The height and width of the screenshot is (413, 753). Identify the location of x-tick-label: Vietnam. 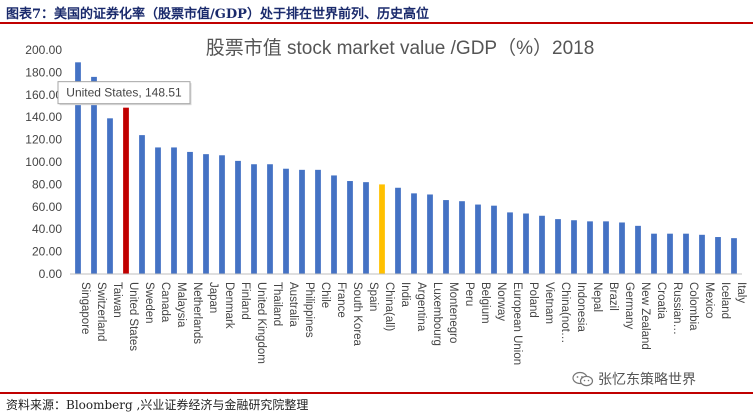
(549, 303).